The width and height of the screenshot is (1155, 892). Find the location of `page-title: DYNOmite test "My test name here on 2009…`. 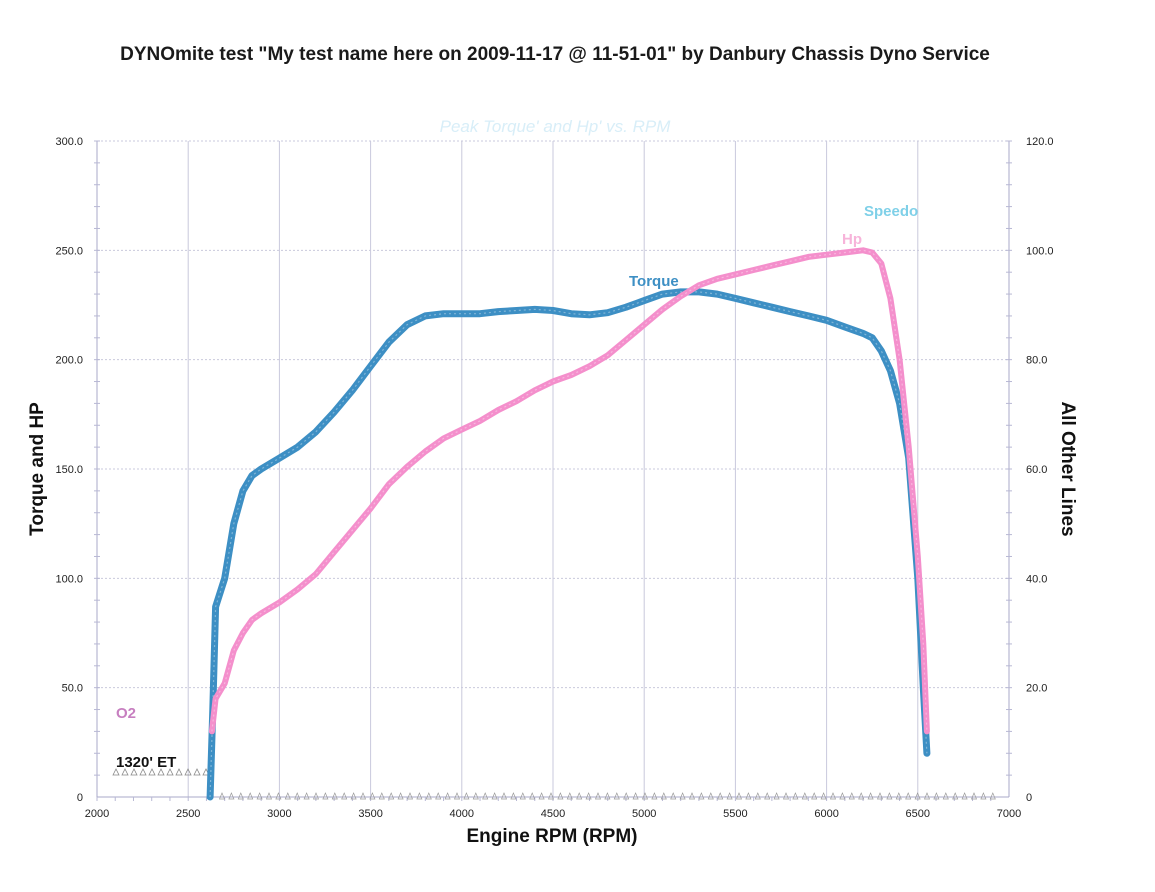

page-title: DYNOmite test "My test name here on 2009… is located at coordinates (555, 54).